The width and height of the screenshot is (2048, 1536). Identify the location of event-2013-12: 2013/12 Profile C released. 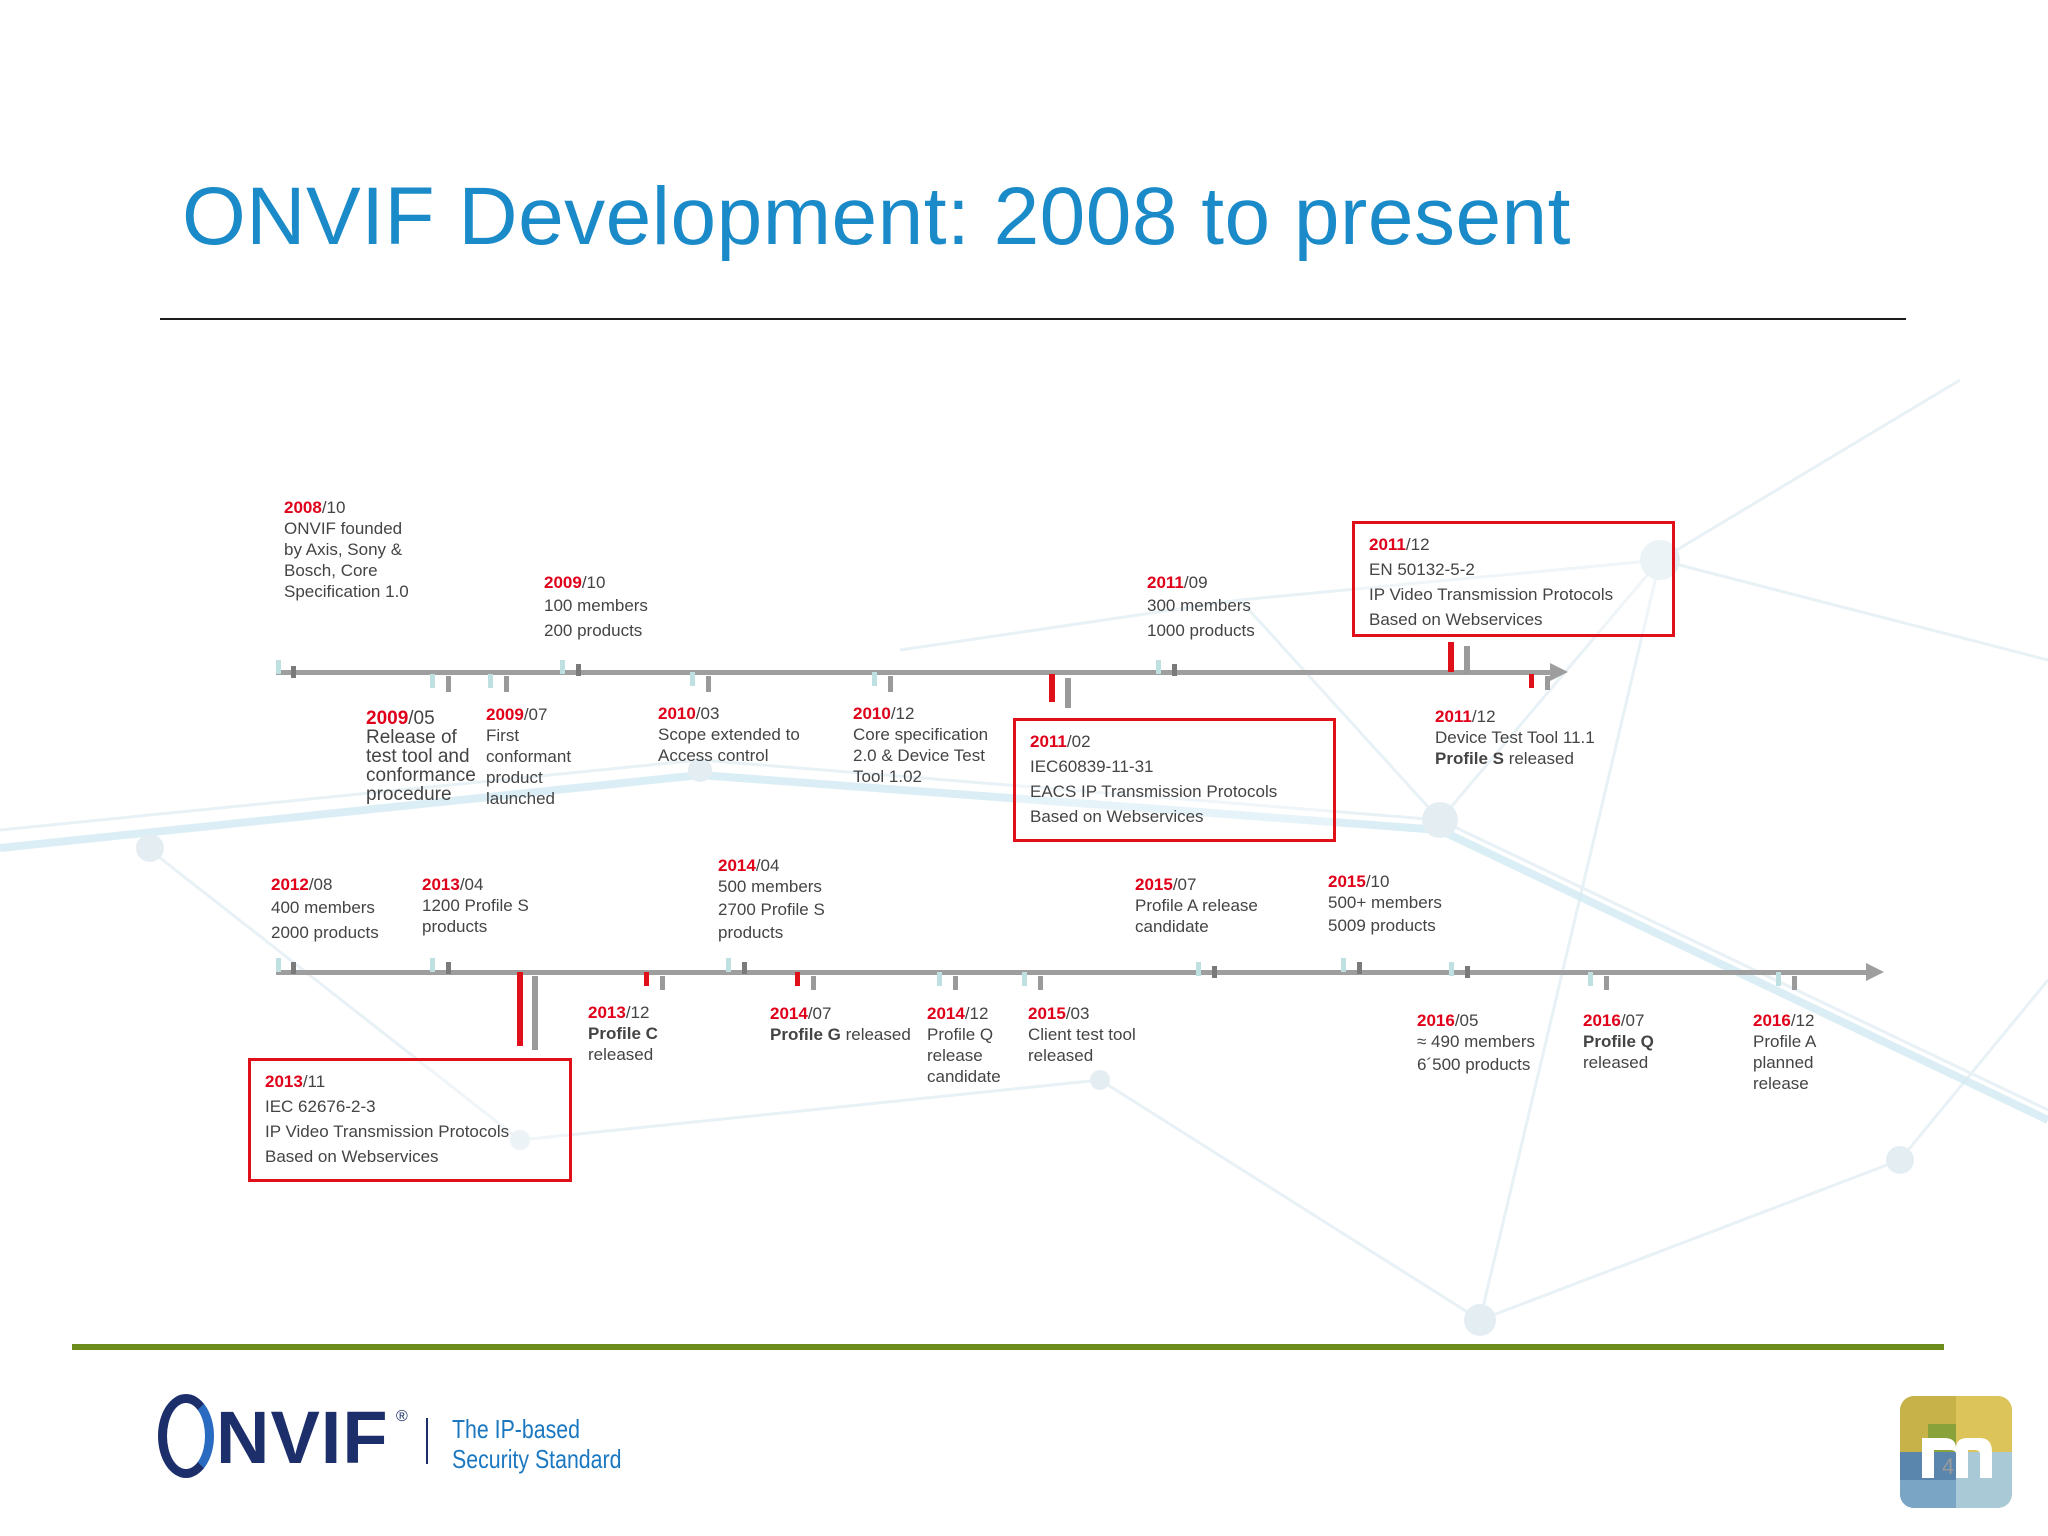
(623, 1033).